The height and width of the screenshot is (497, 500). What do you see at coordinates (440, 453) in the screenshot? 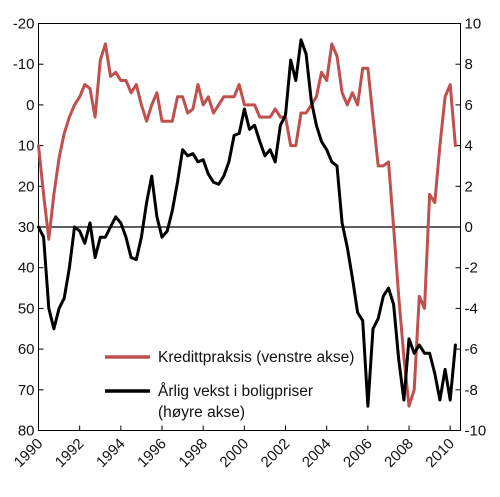
I see `x-axis-tick-label: 2010` at bounding box center [440, 453].